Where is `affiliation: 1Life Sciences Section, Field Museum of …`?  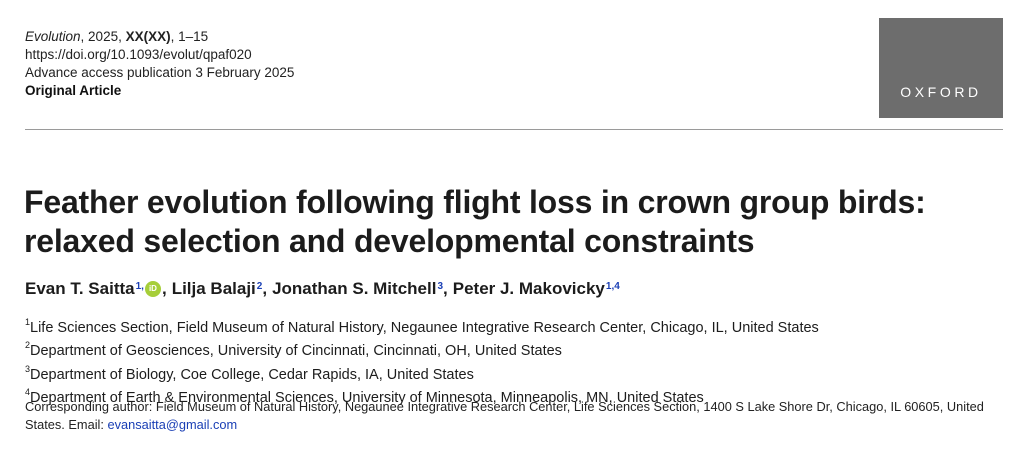
affiliation: 1Life Sciences Section, Field Museum of … is located at coordinates (422, 326).